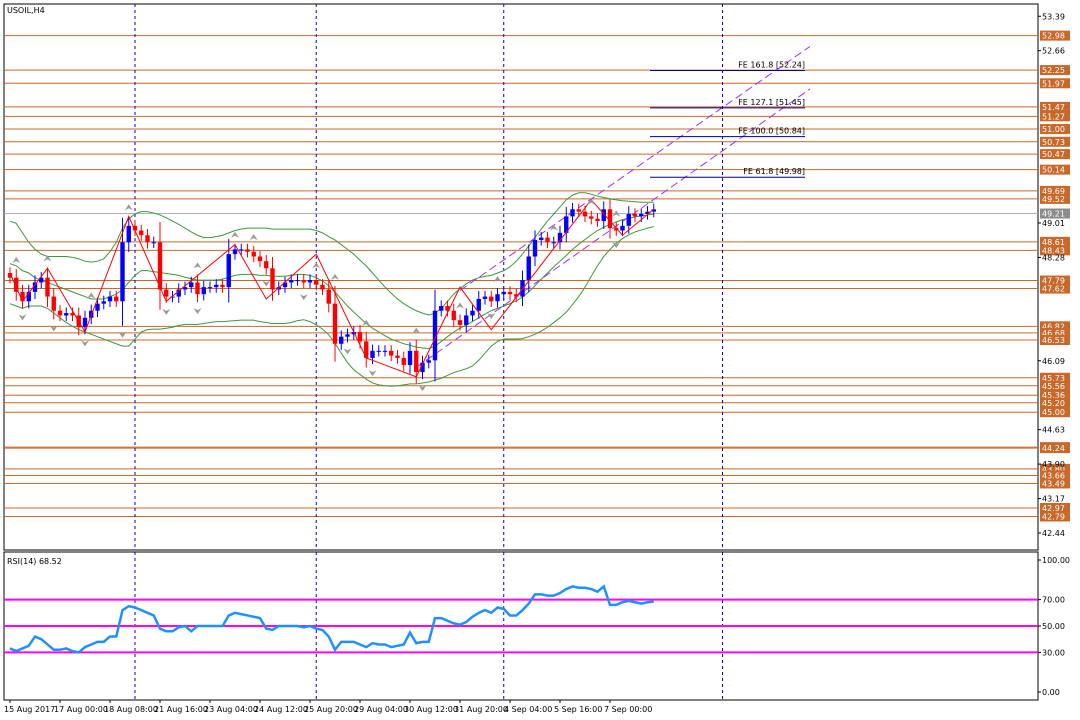 This screenshot has height=720, width=1080. What do you see at coordinates (1053, 281) in the screenshot?
I see `level-price-label: 47.79` at bounding box center [1053, 281].